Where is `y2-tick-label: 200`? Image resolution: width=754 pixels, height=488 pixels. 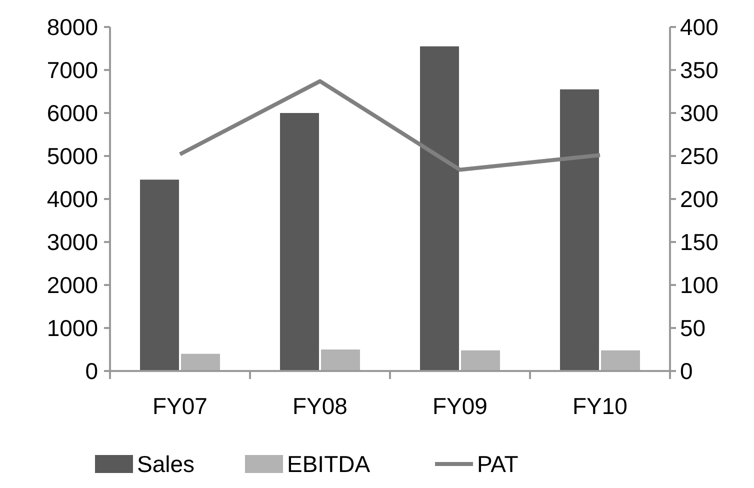 y2-tick-label: 200 is located at coordinates (699, 199).